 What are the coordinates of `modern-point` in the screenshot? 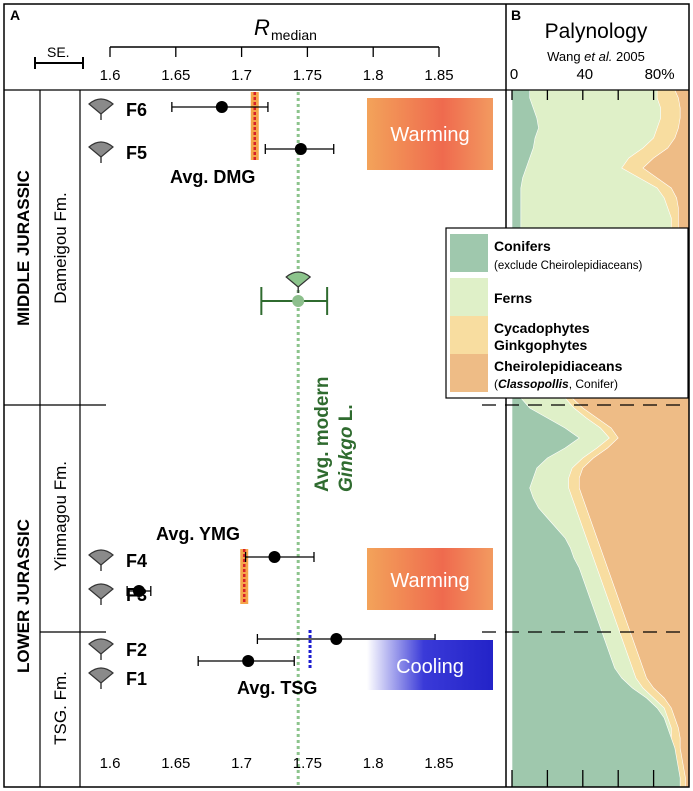 It's located at (298, 301).